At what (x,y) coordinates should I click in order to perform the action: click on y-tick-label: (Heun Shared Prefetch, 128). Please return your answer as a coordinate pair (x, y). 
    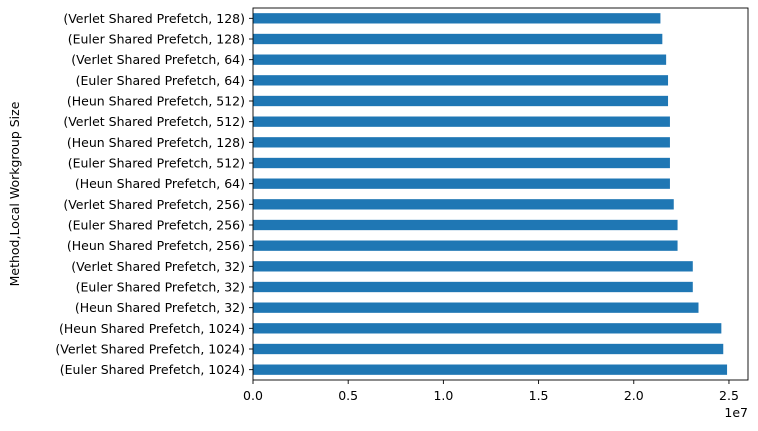
    Looking at the image, I should click on (156, 142).